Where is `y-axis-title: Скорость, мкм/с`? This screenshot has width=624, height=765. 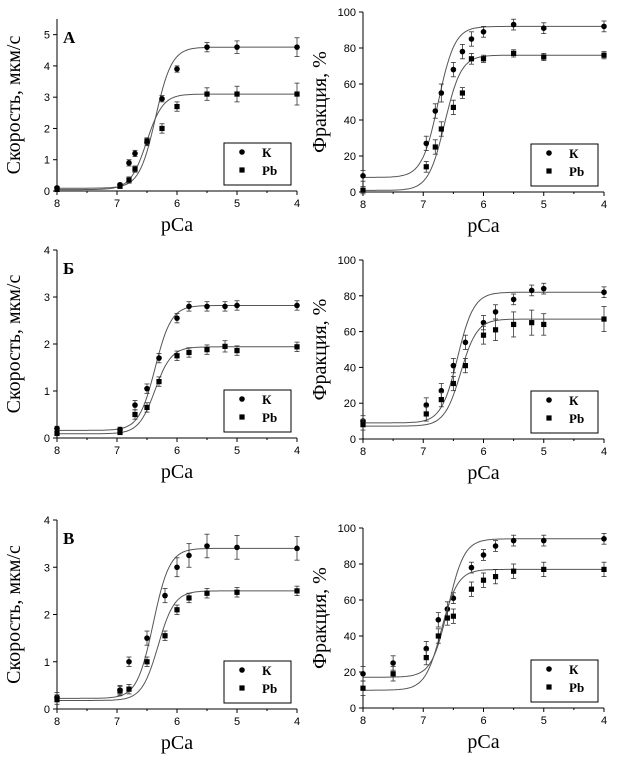
y-axis-title: Скорость, мкм/с is located at coordinates (14, 614).